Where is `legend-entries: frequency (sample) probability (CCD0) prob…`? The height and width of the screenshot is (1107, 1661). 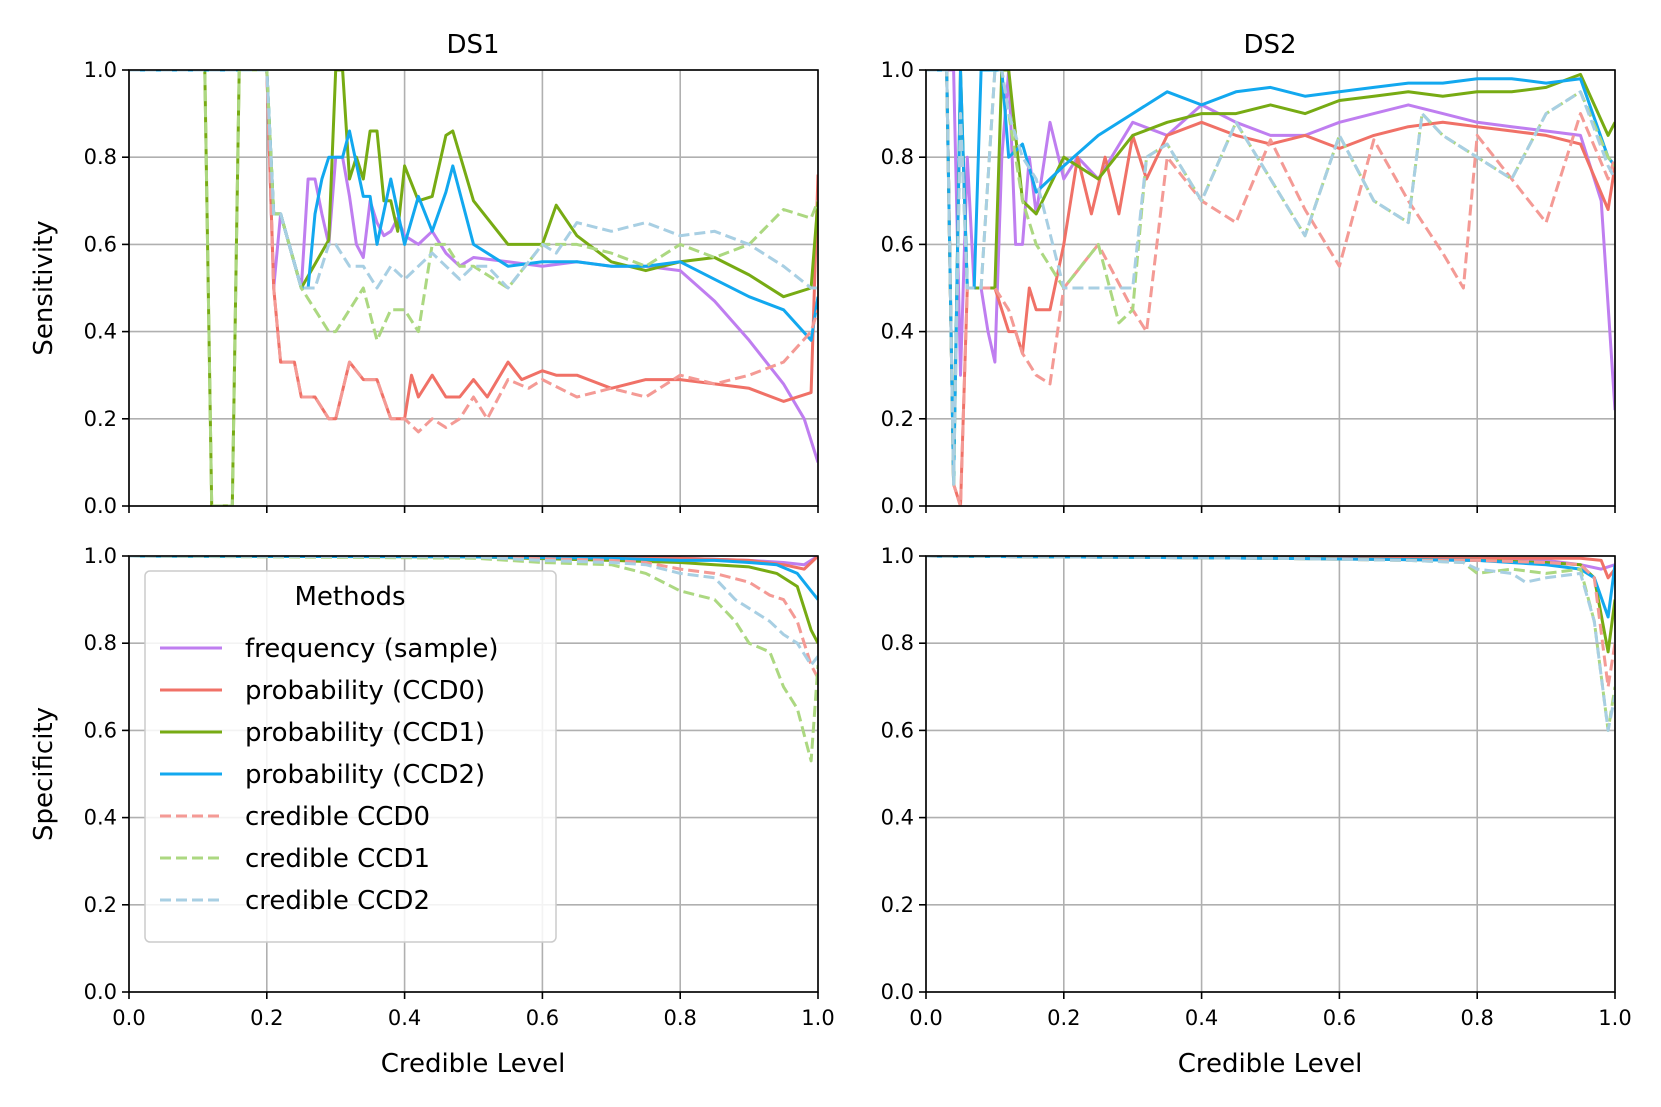 legend-entries: frequency (sample) probability (CCD0) prob… is located at coordinates (329, 775).